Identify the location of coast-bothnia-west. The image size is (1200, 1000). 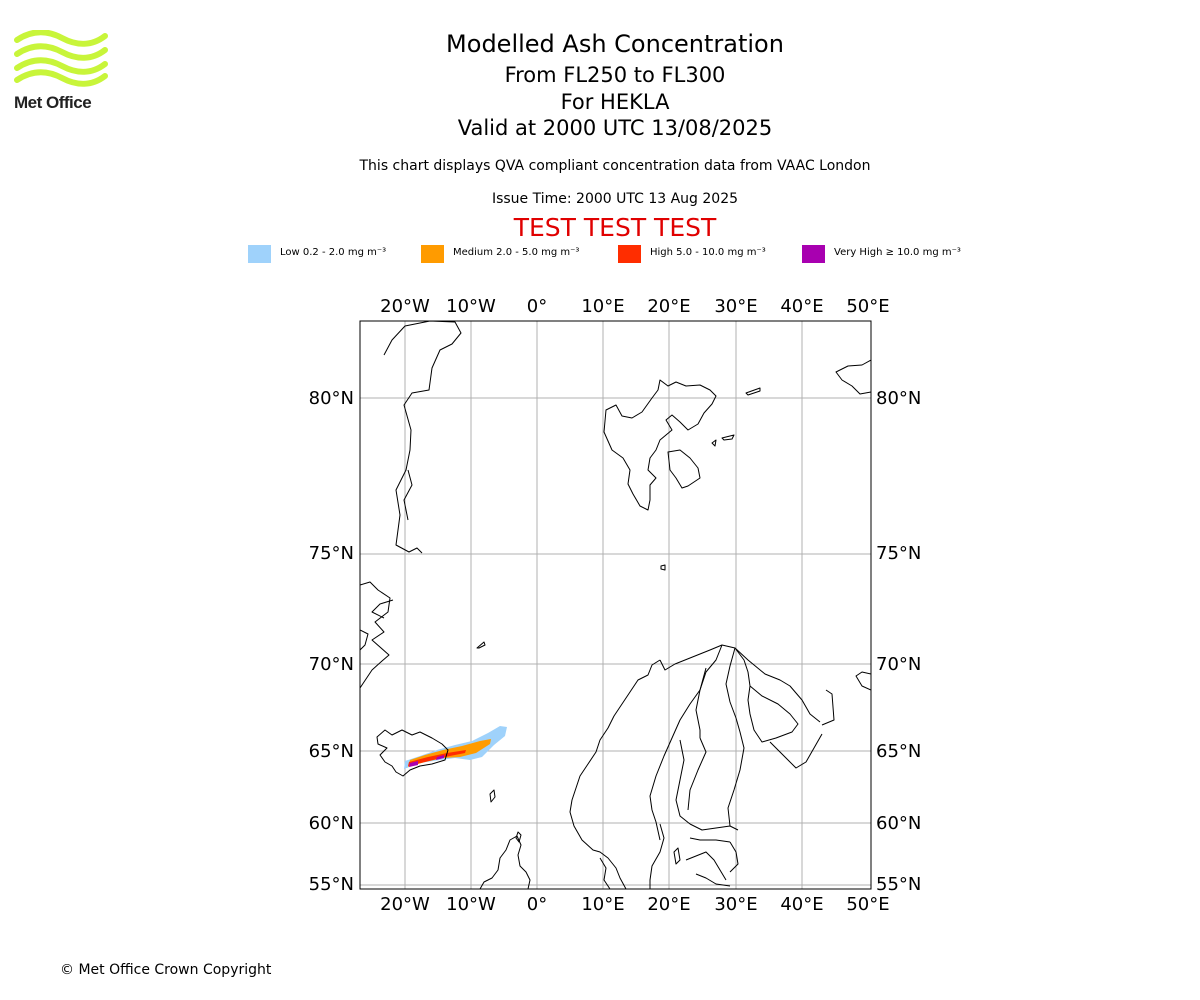
(683, 782).